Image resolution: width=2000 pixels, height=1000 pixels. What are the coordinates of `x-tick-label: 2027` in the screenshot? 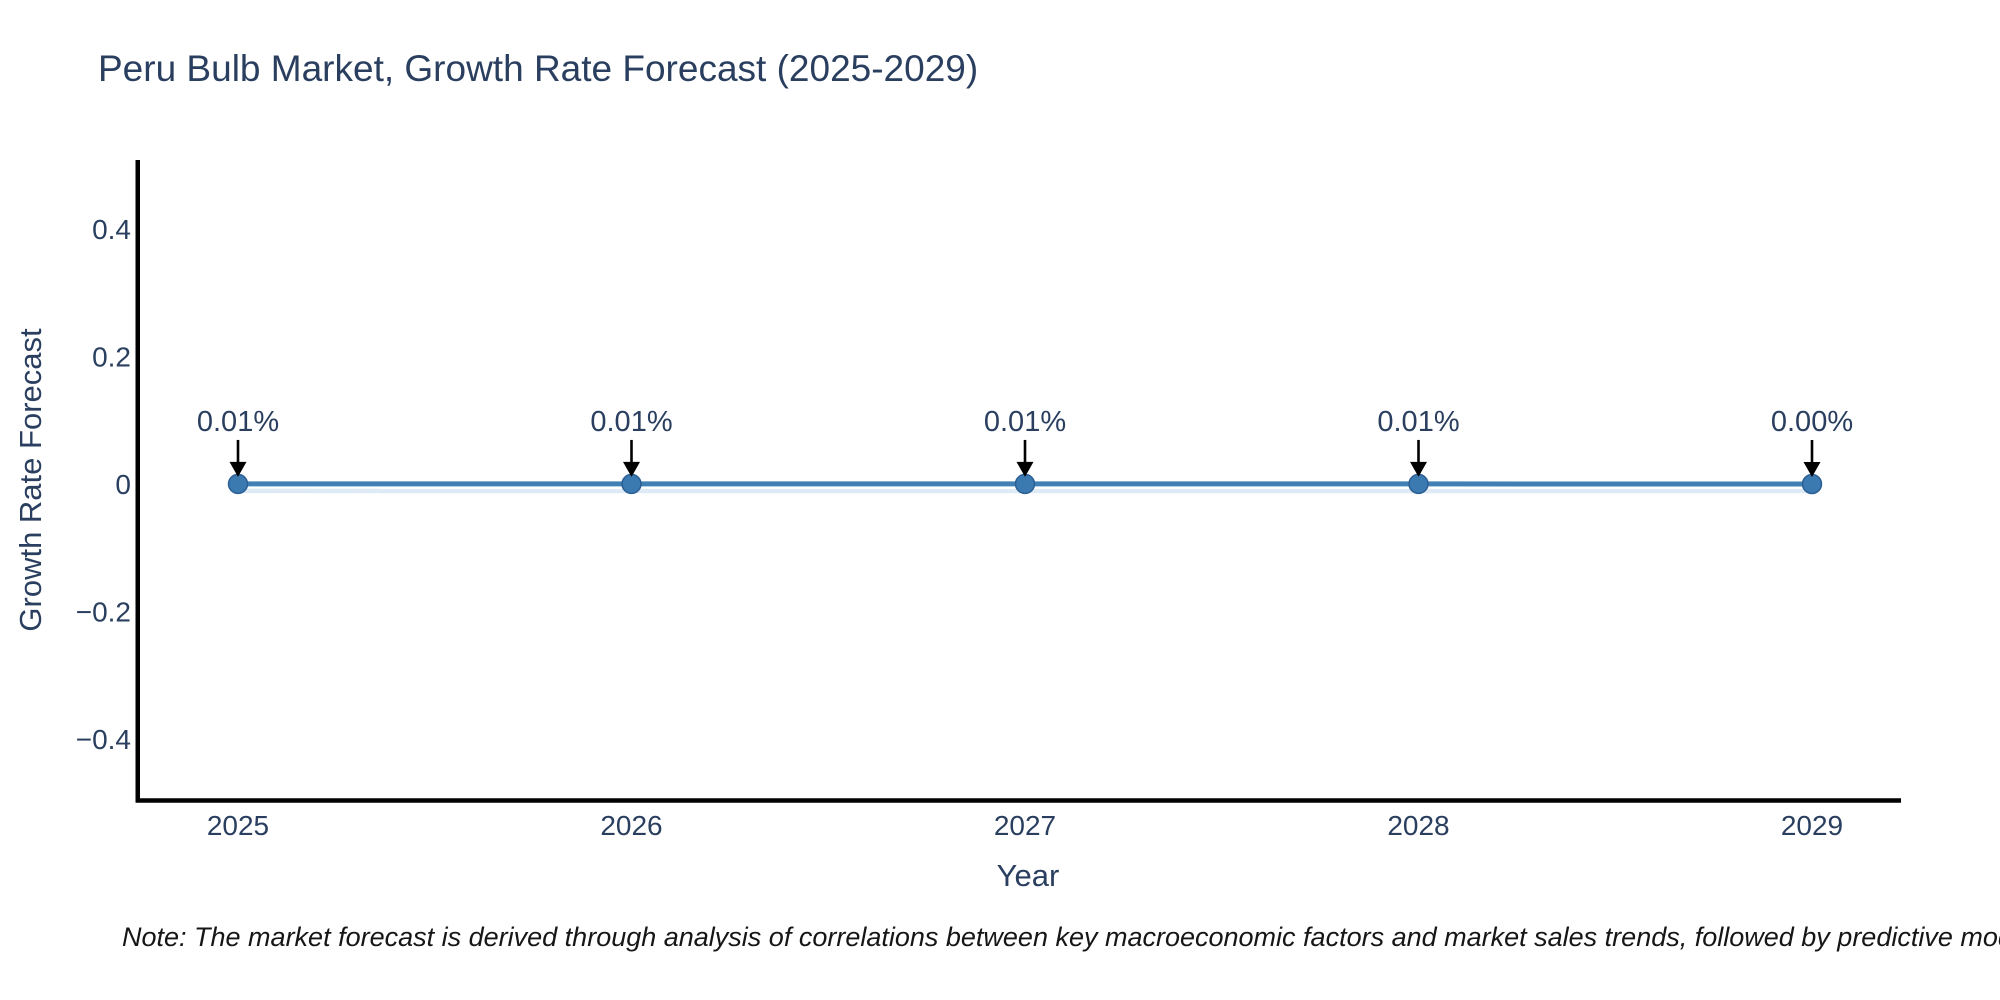 It's located at (1025, 825).